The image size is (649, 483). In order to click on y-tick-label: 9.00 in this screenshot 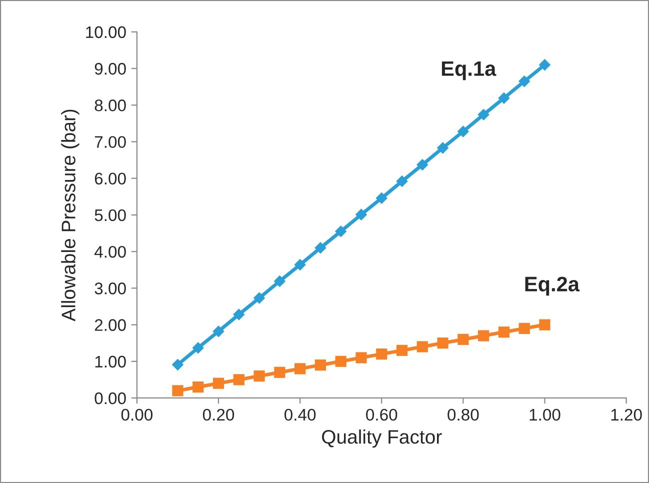, I will do `click(110, 68)`.